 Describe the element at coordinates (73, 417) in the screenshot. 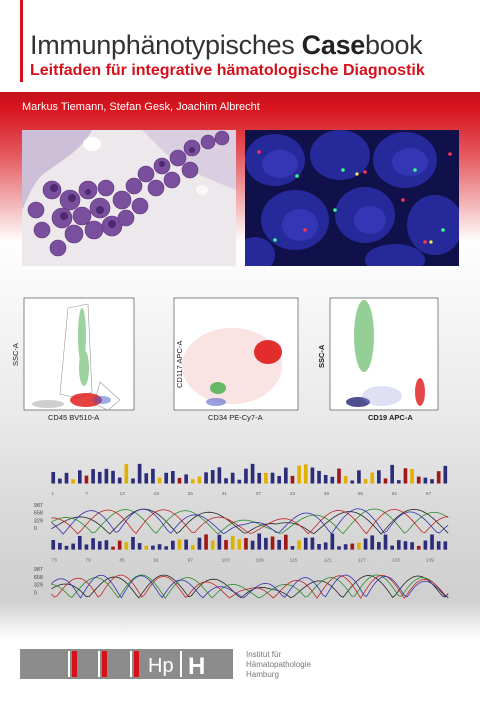

I see `plot1-xlabel: CD45 BV510-A` at that location.